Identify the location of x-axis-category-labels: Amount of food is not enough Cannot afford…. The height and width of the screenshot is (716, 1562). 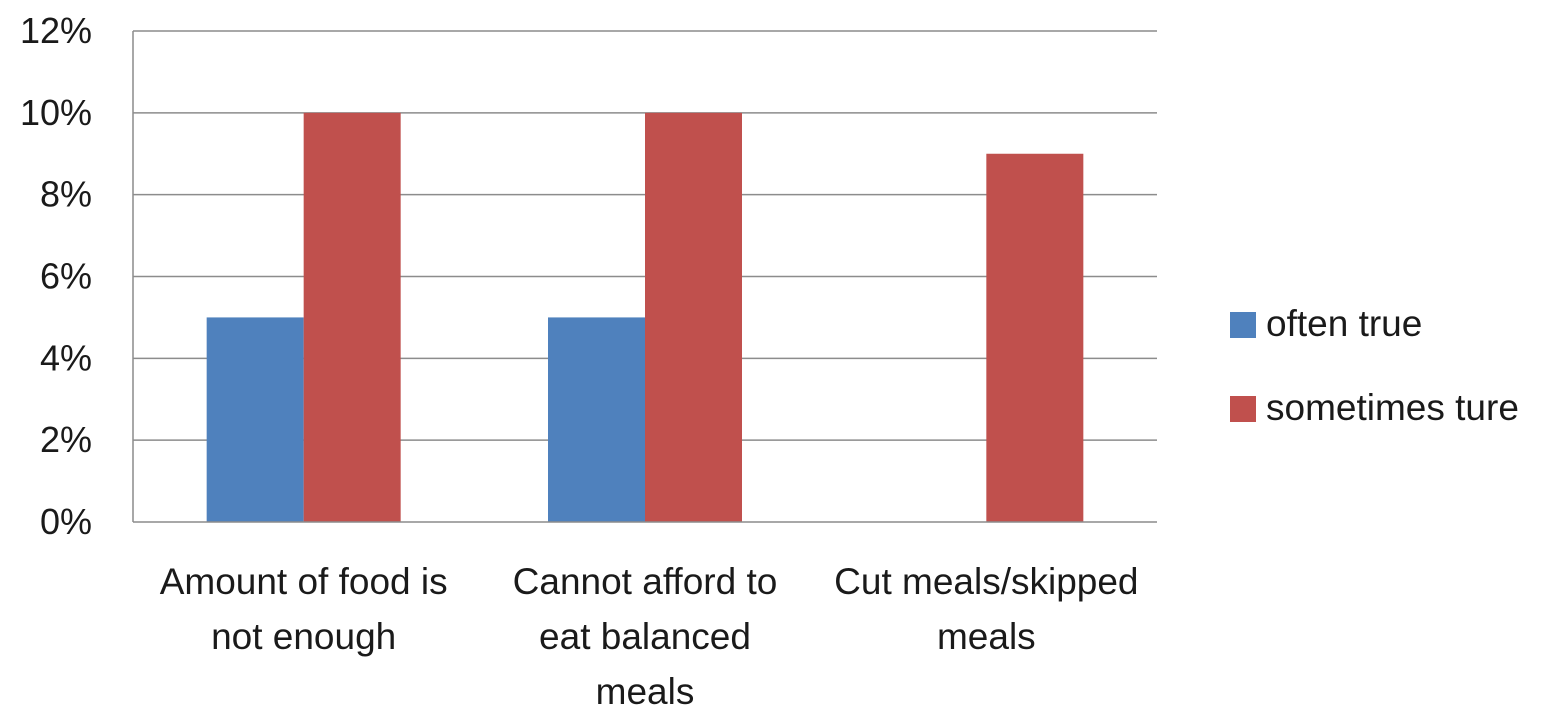
(649, 636).